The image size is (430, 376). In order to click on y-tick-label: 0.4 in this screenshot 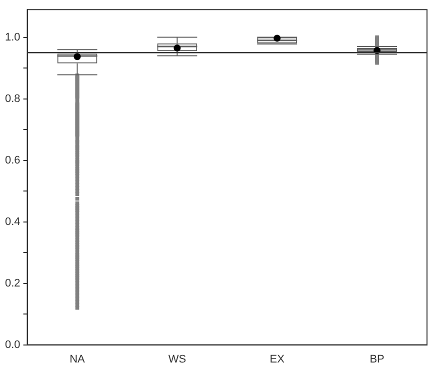, I will do `click(12, 222)`.